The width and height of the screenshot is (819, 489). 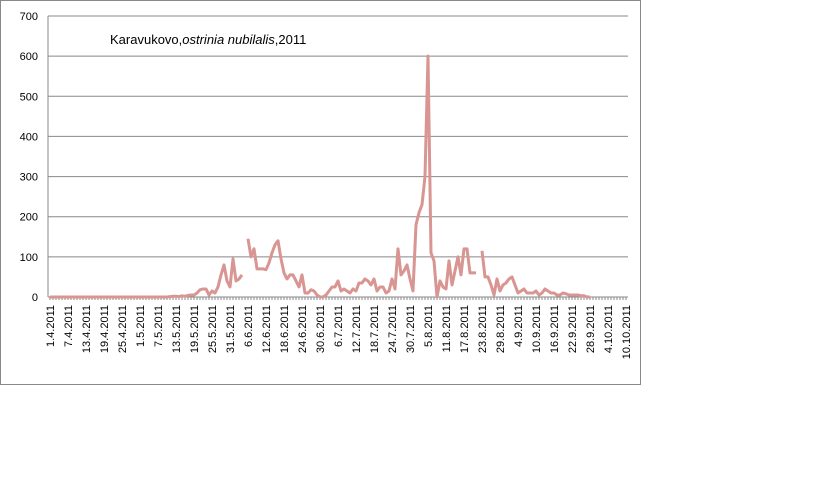 What do you see at coordinates (105, 329) in the screenshot?
I see `x-tick-label: 19.4.2011` at bounding box center [105, 329].